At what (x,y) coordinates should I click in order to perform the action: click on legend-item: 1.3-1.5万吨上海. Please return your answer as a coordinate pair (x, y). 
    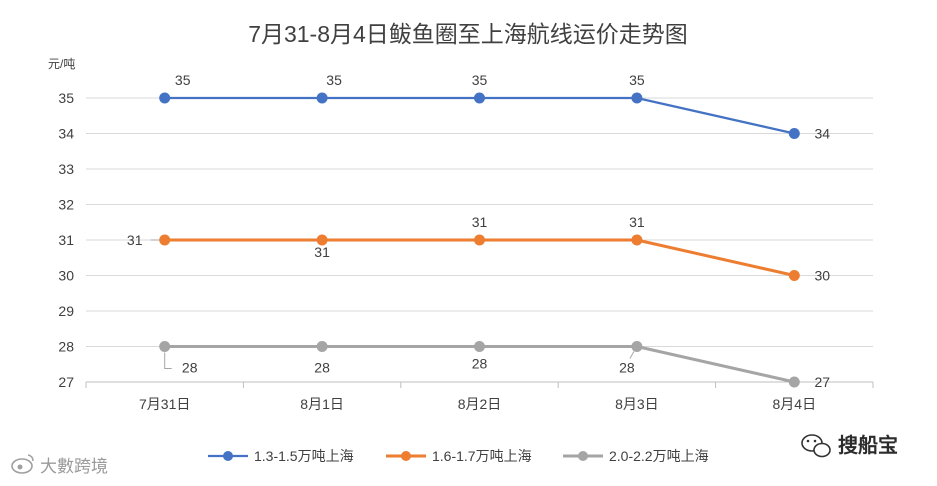
    Looking at the image, I should click on (281, 456).